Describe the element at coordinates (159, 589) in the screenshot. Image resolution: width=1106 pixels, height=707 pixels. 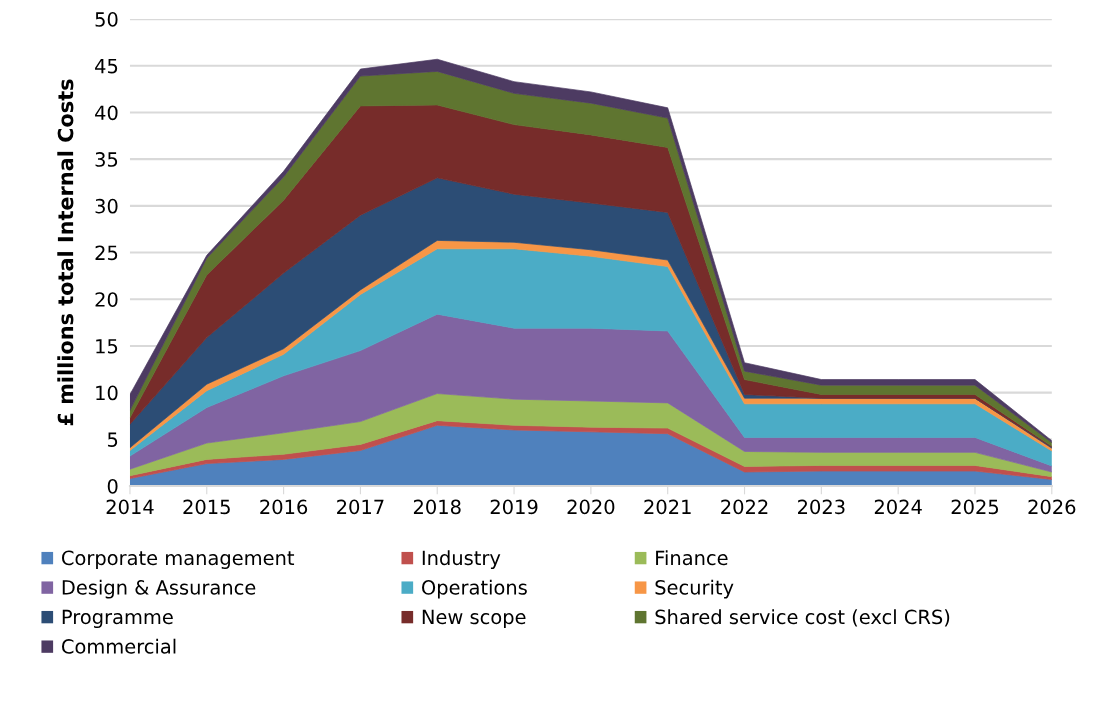
I see `legend-label: Design & Assurance` at that location.